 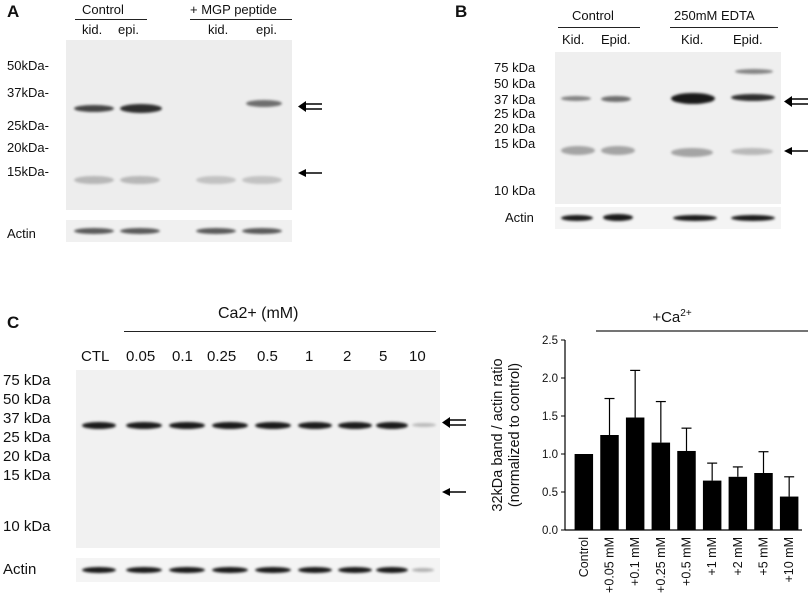 What do you see at coordinates (28, 92) in the screenshot?
I see `panel-a-marker-37: 37kDa-` at bounding box center [28, 92].